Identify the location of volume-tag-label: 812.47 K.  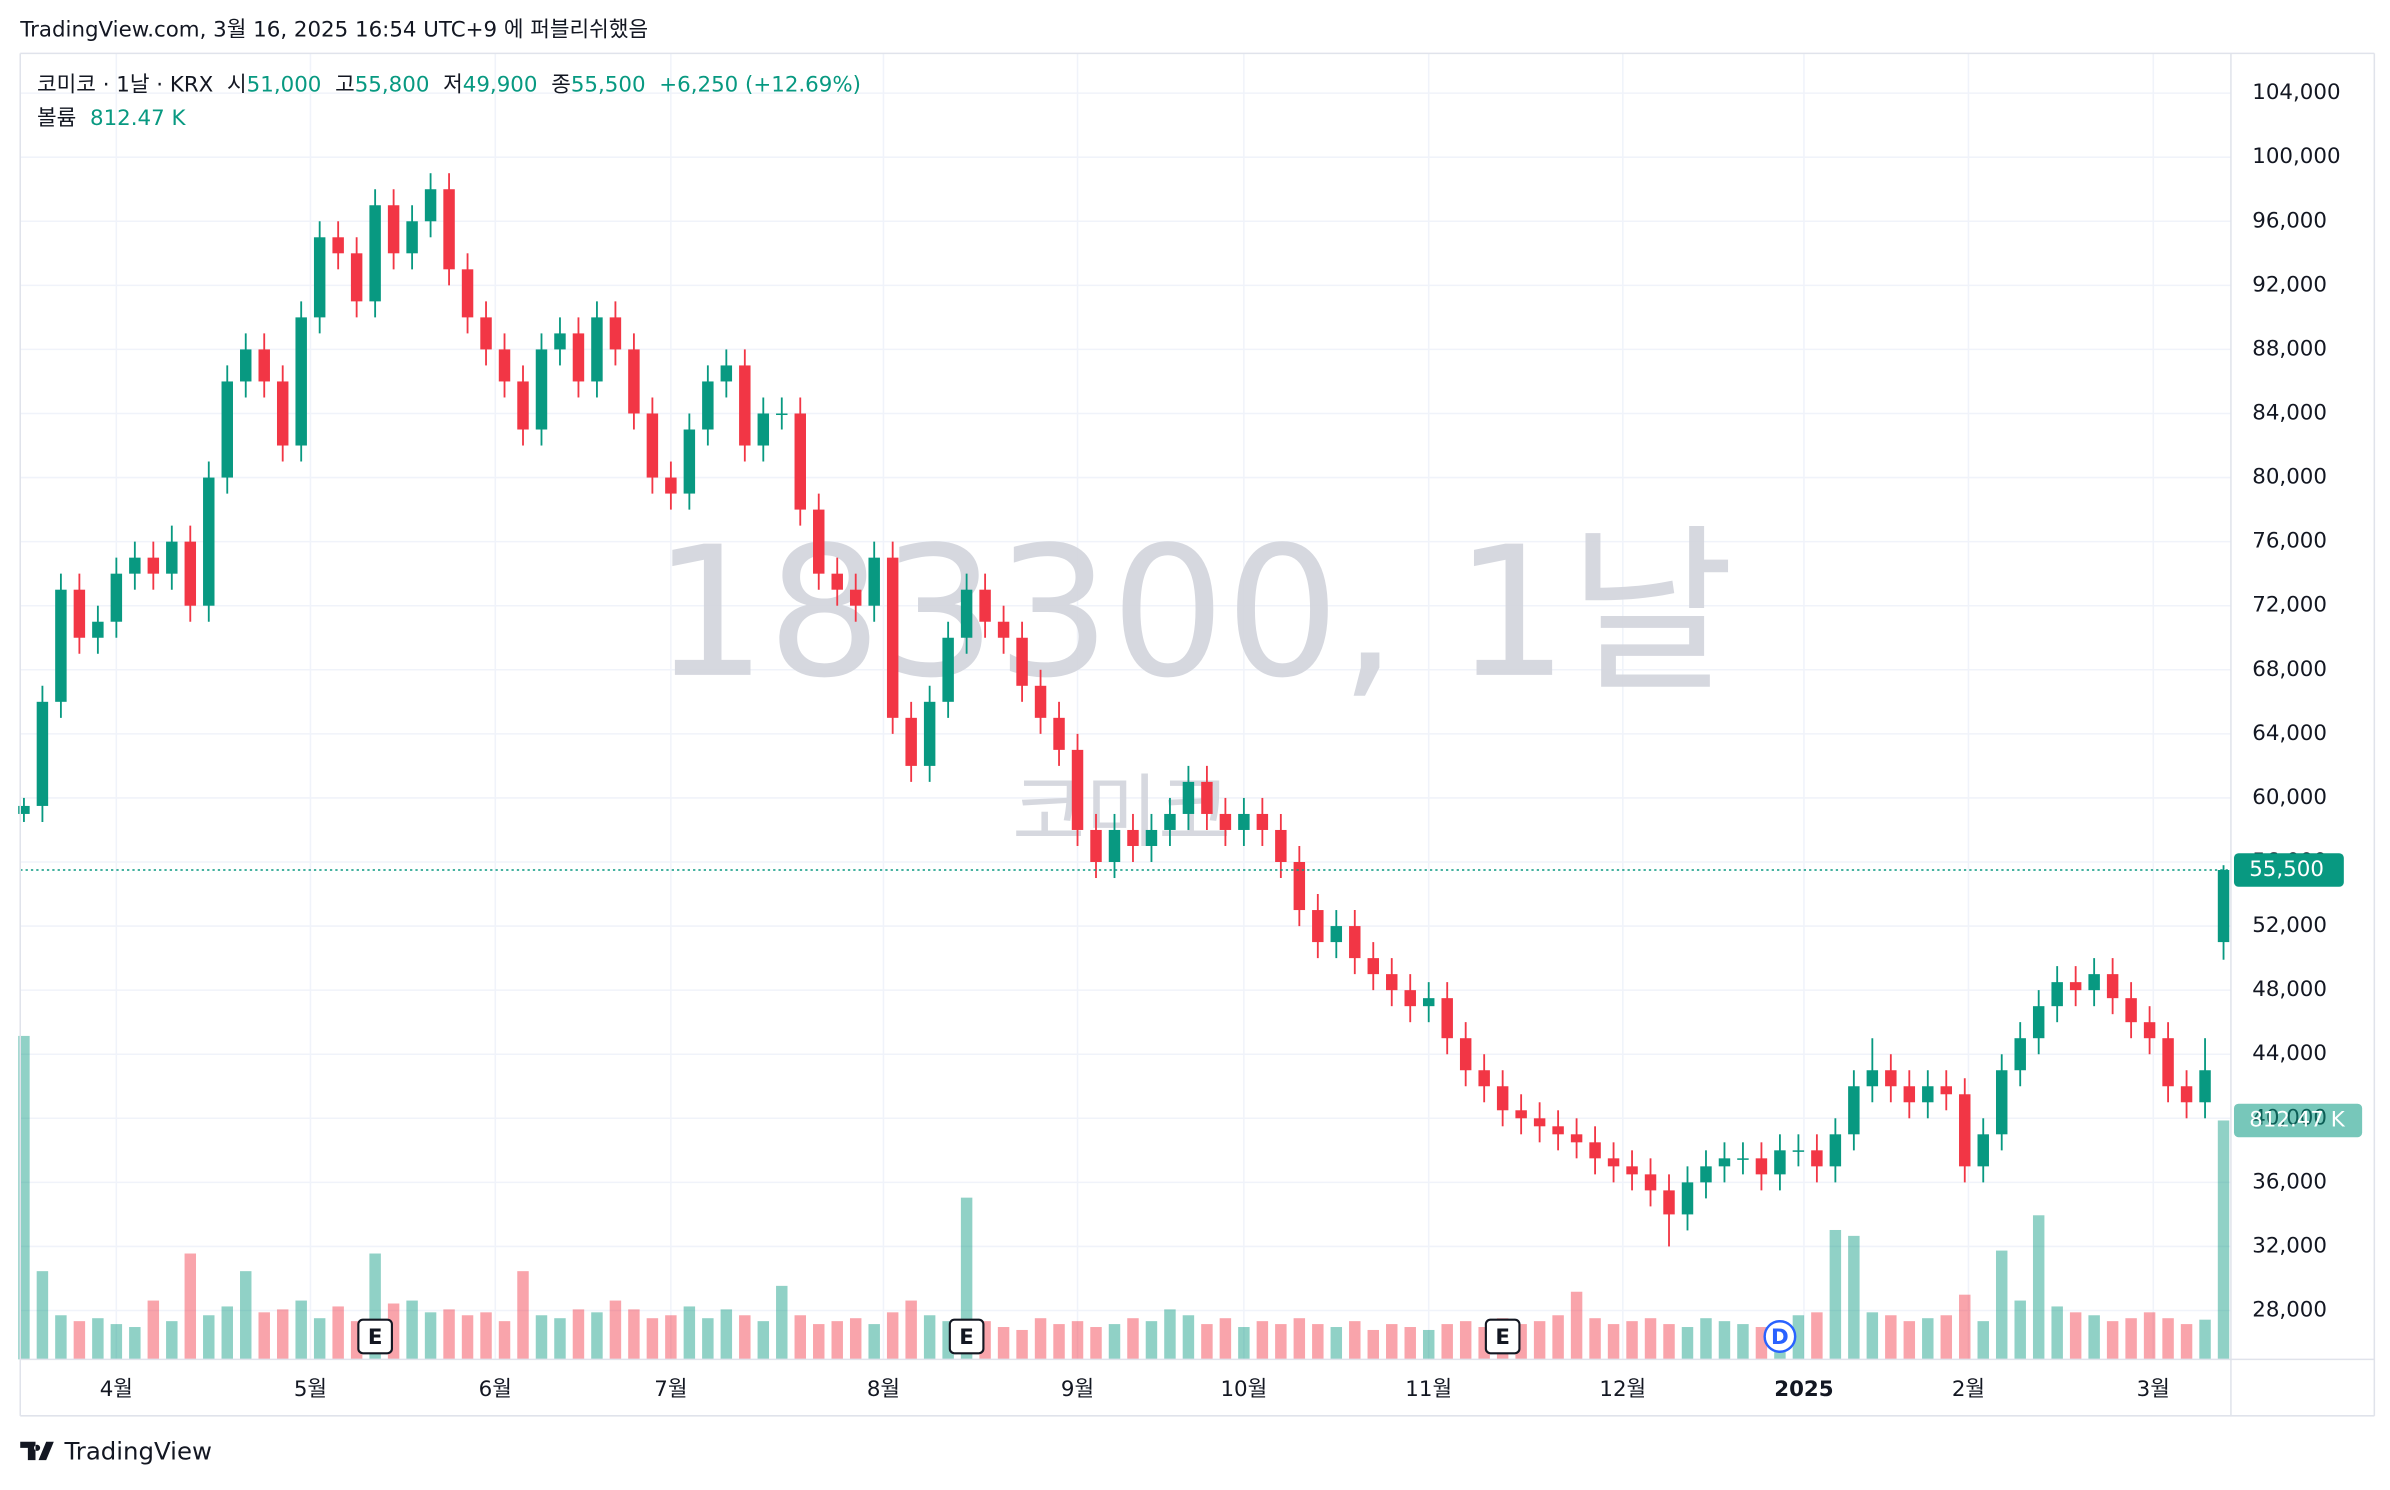
(2297, 1119).